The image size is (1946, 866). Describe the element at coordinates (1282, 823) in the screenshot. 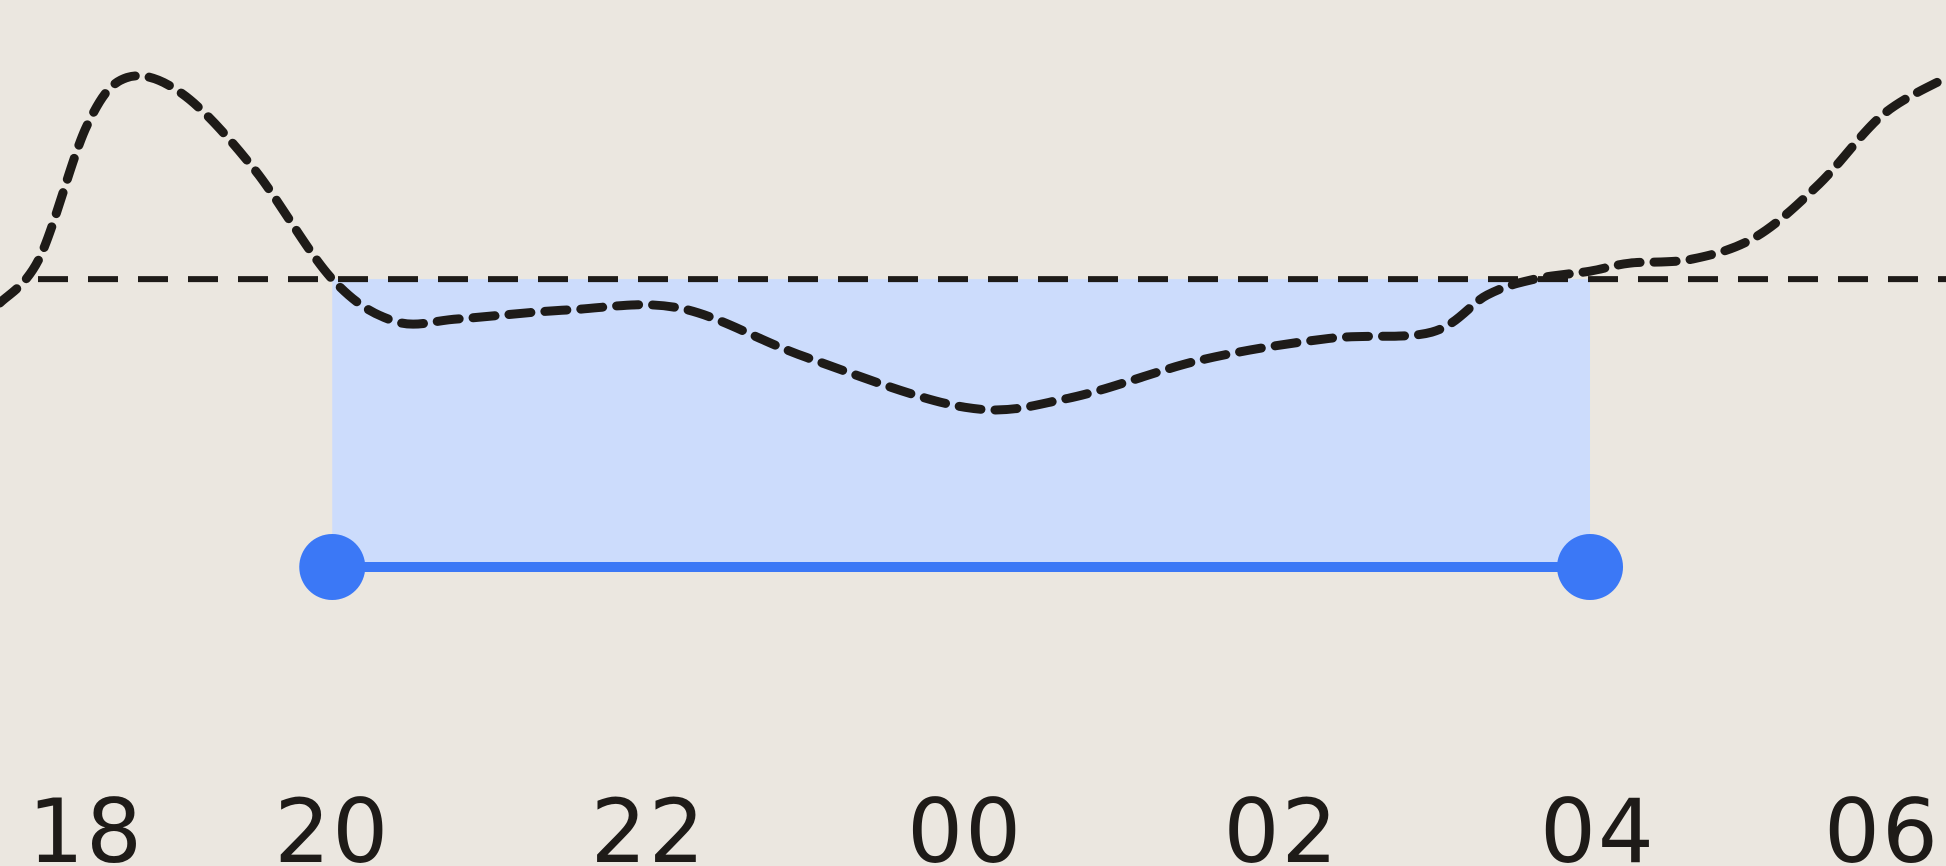

I see `x-tick-label: 02` at that location.